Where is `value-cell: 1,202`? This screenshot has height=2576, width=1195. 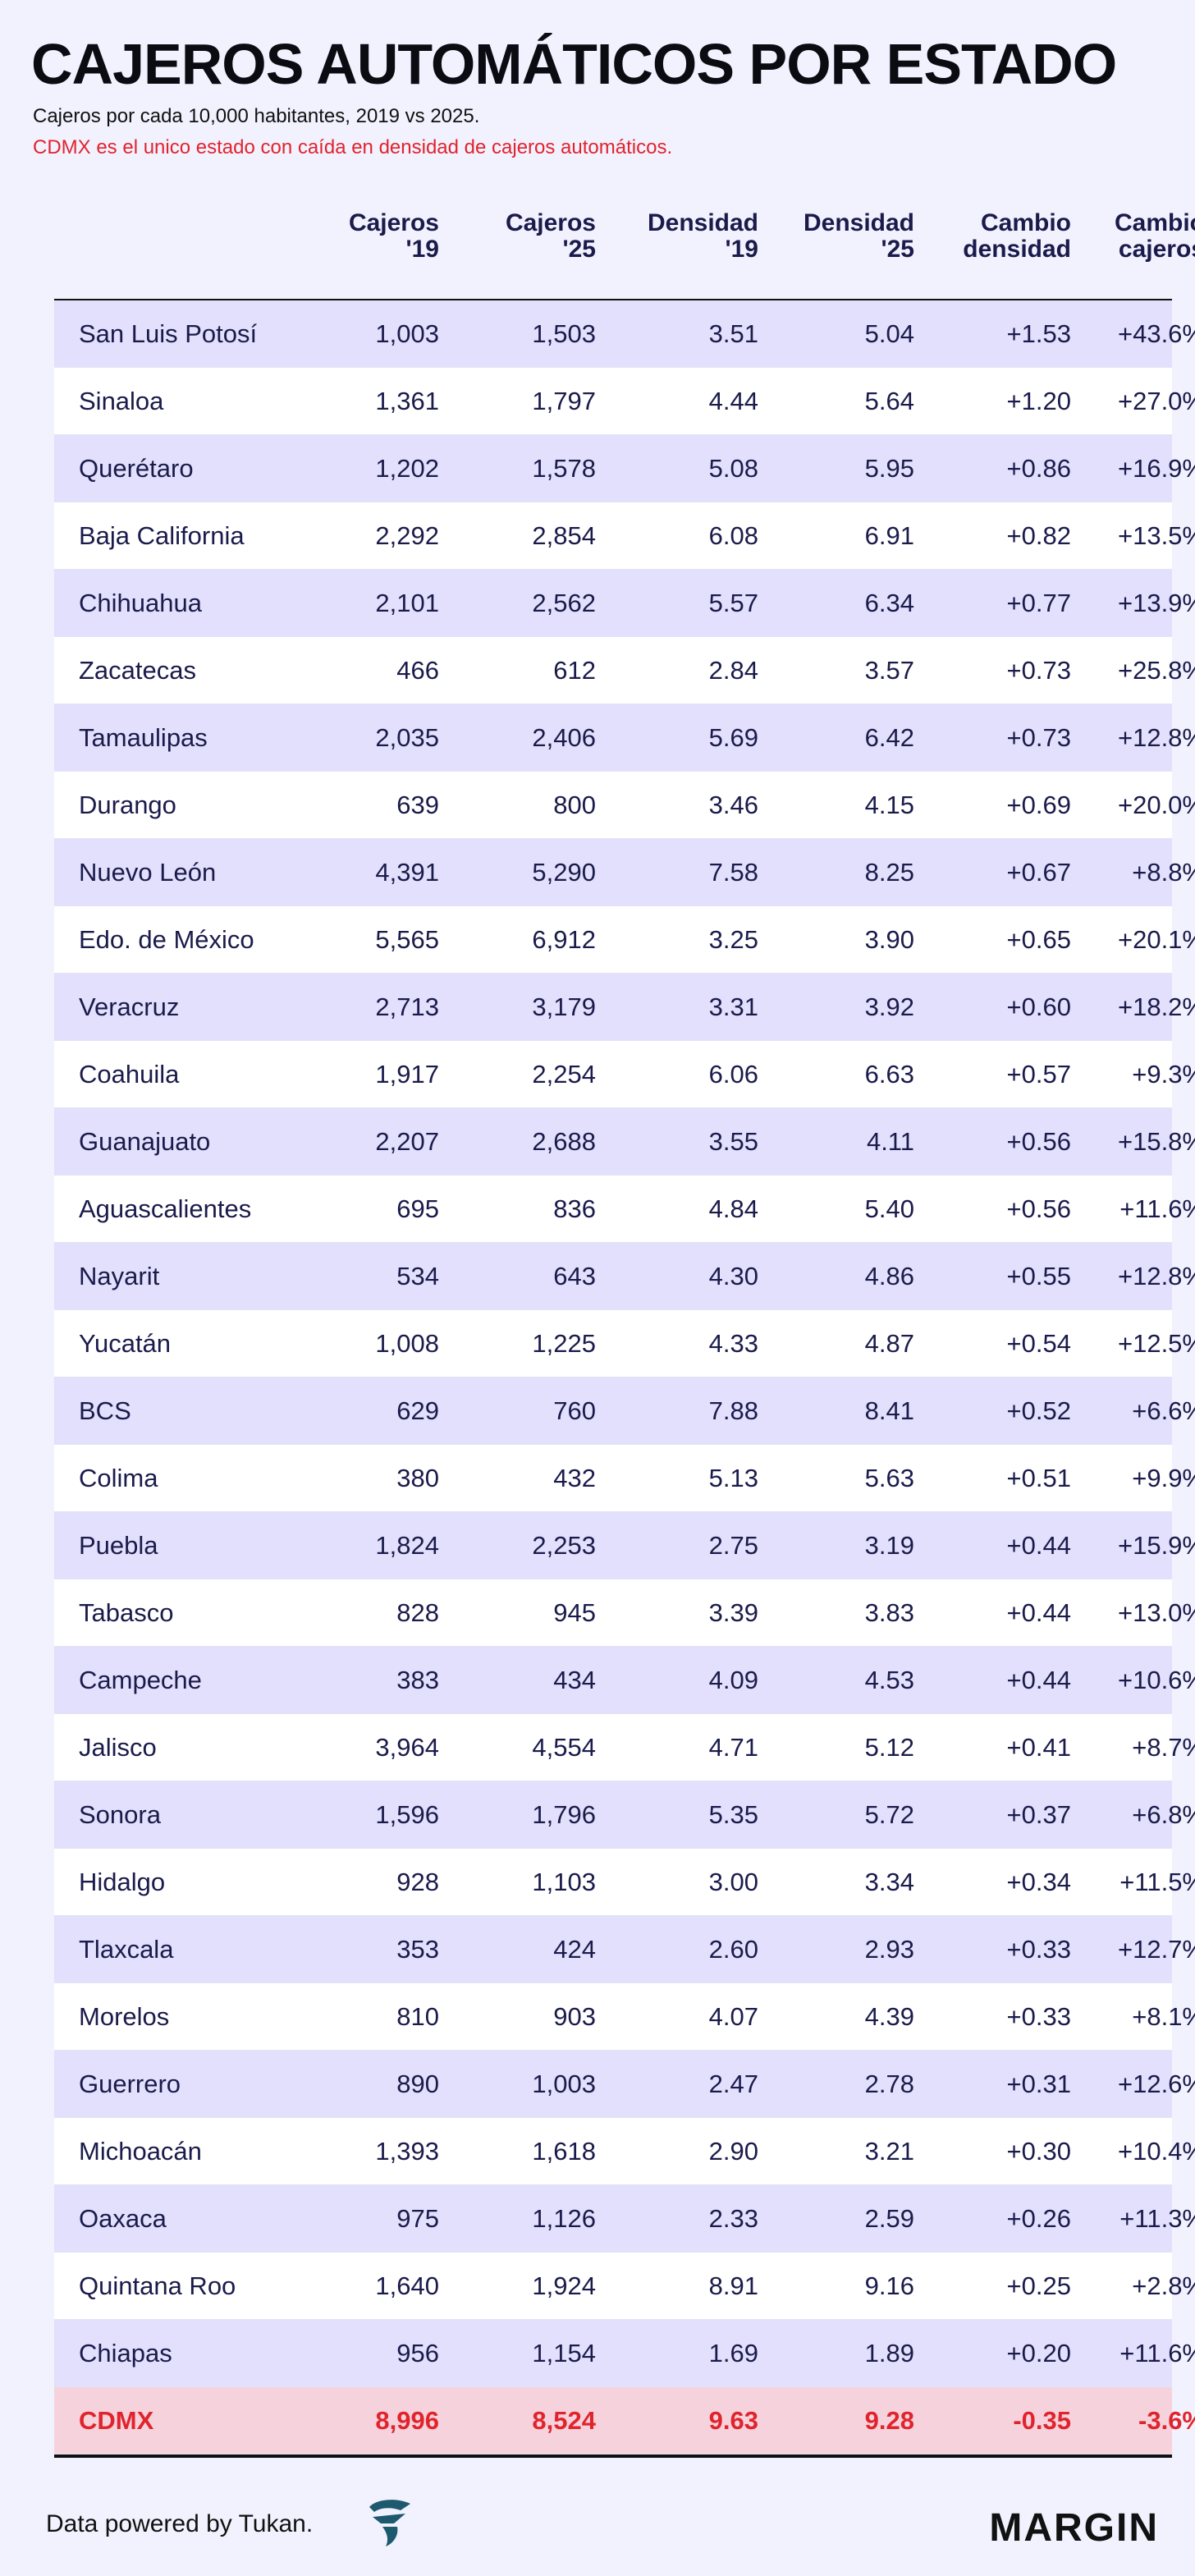
value-cell: 1,202 is located at coordinates (407, 469).